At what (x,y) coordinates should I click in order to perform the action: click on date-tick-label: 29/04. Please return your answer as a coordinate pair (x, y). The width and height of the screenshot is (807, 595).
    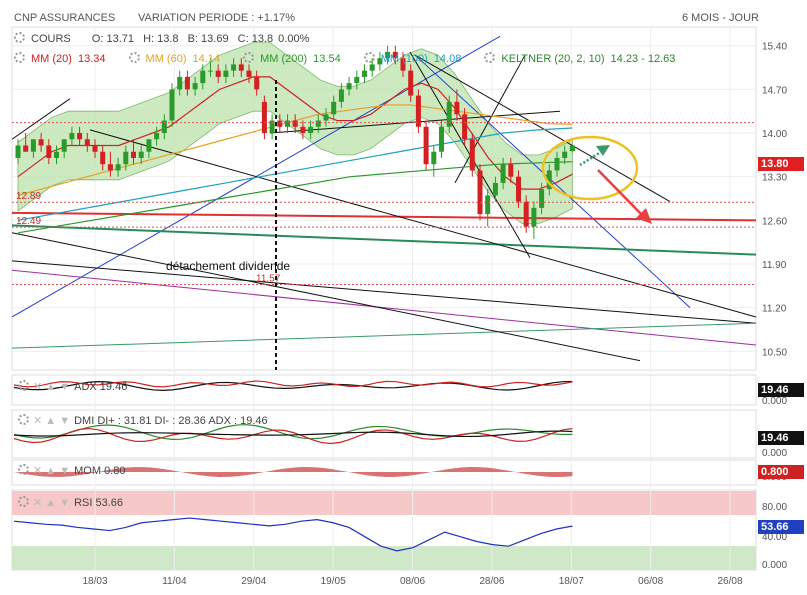
    Looking at the image, I should click on (253, 581).